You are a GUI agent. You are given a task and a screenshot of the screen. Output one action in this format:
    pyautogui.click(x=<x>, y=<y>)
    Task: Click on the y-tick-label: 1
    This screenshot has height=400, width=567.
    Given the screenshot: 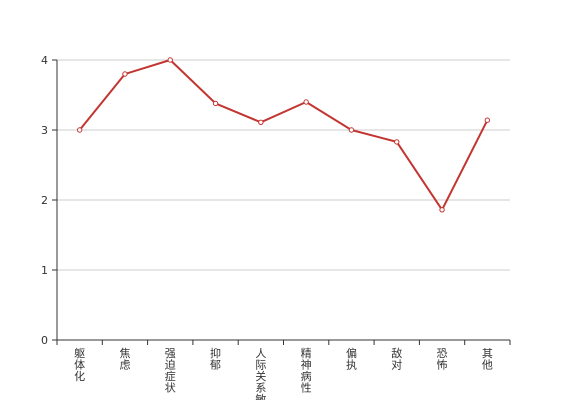 What is the action you would take?
    pyautogui.click(x=44, y=270)
    